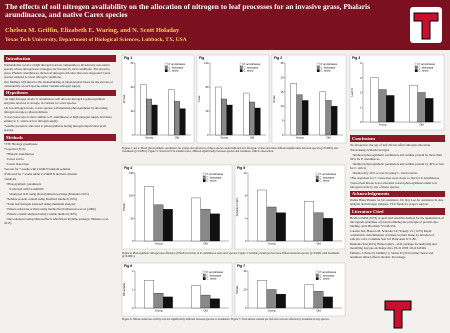 The width and height of the screenshot is (450, 333). I want to click on y-axis-label: Soluble protein, so click(237, 206).